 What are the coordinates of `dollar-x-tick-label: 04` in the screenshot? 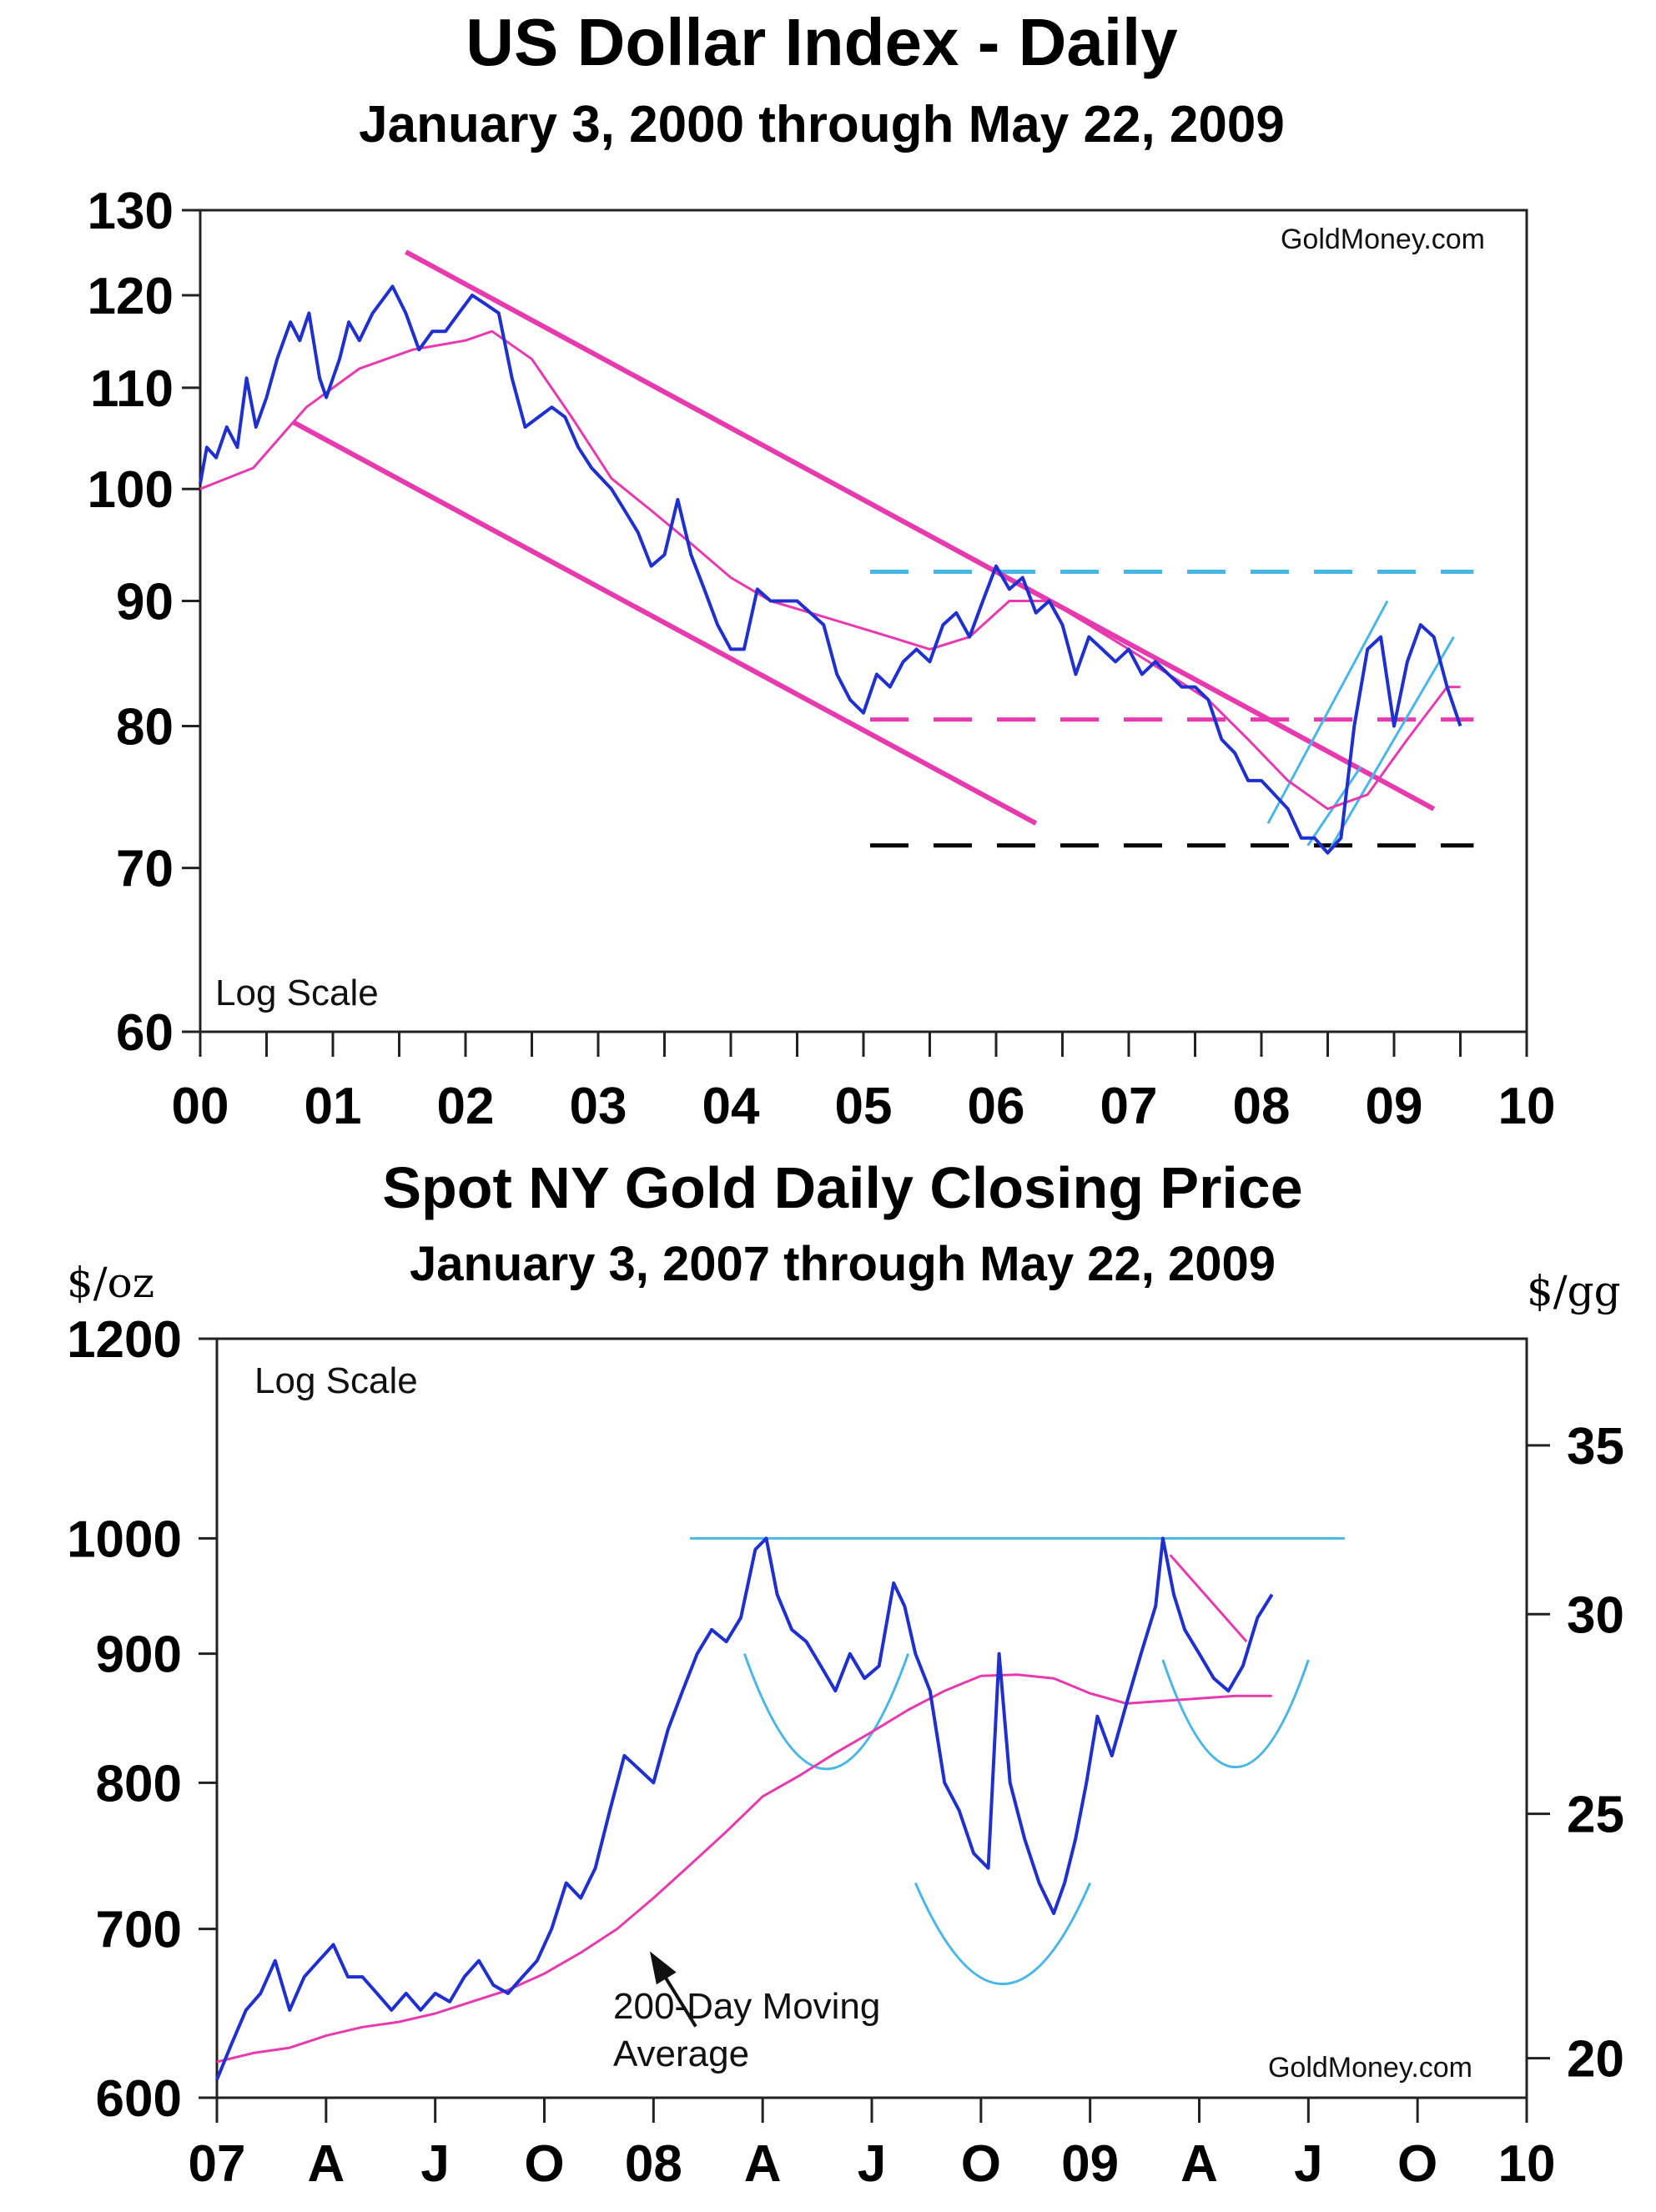 It's located at (731, 1106).